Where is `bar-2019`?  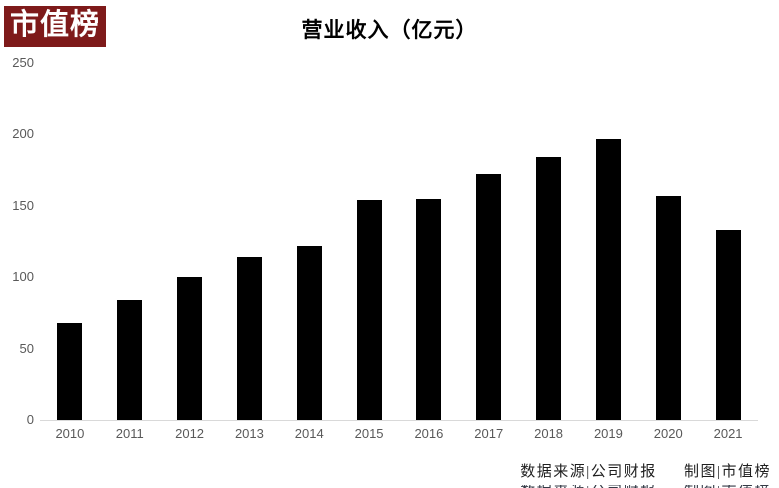
bar-2019 is located at coordinates (608, 279).